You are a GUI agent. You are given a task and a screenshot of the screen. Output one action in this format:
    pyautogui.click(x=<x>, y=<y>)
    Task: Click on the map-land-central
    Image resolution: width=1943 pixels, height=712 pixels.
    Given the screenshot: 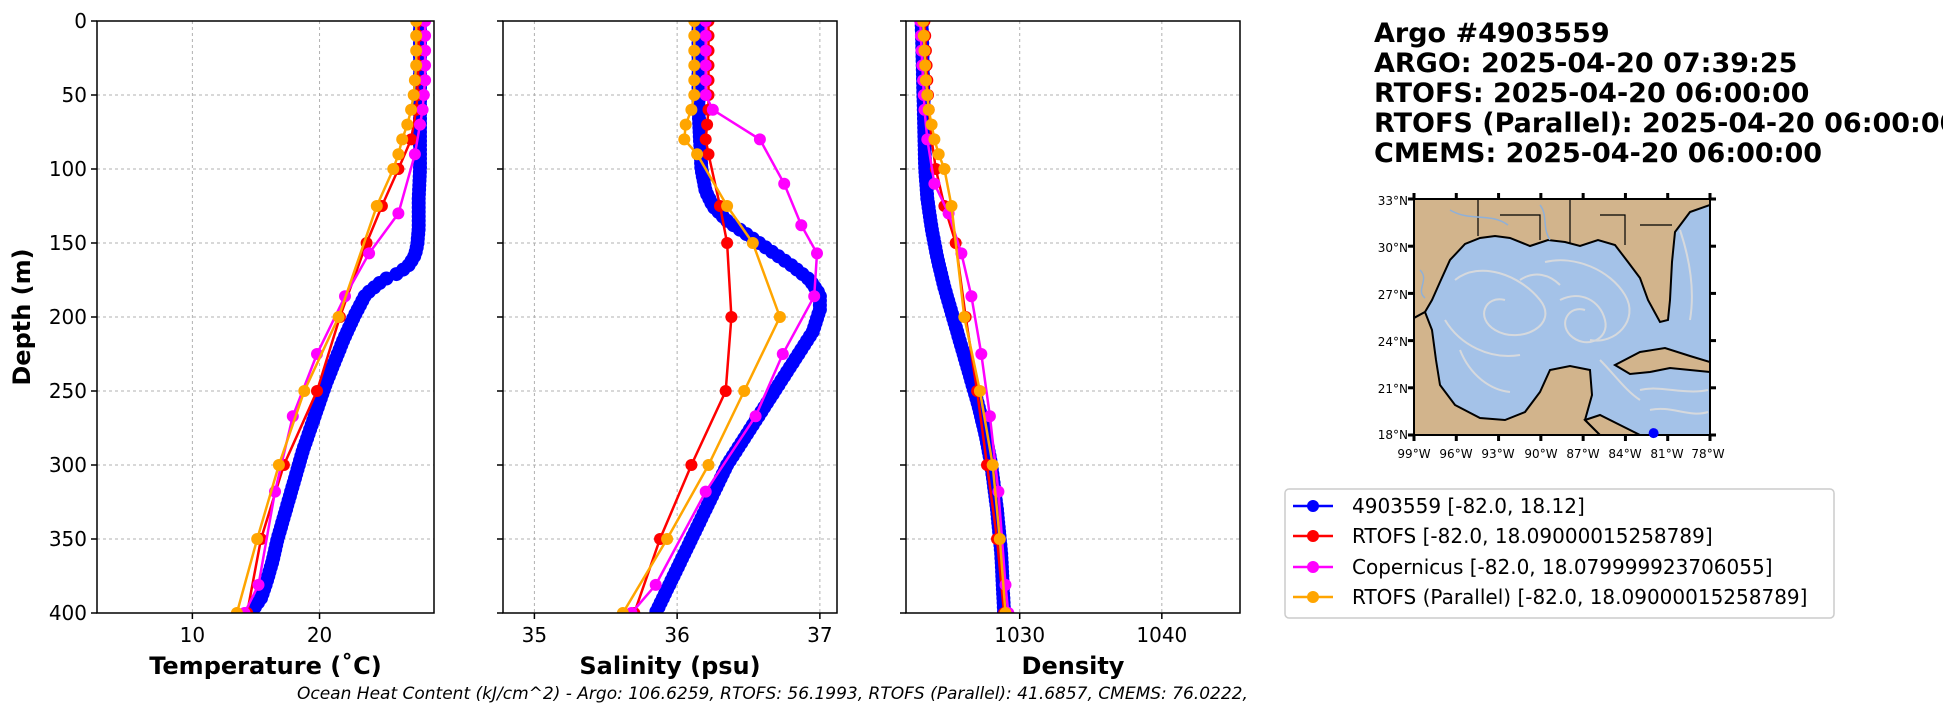 What is the action you would take?
    pyautogui.click(x=1612, y=424)
    